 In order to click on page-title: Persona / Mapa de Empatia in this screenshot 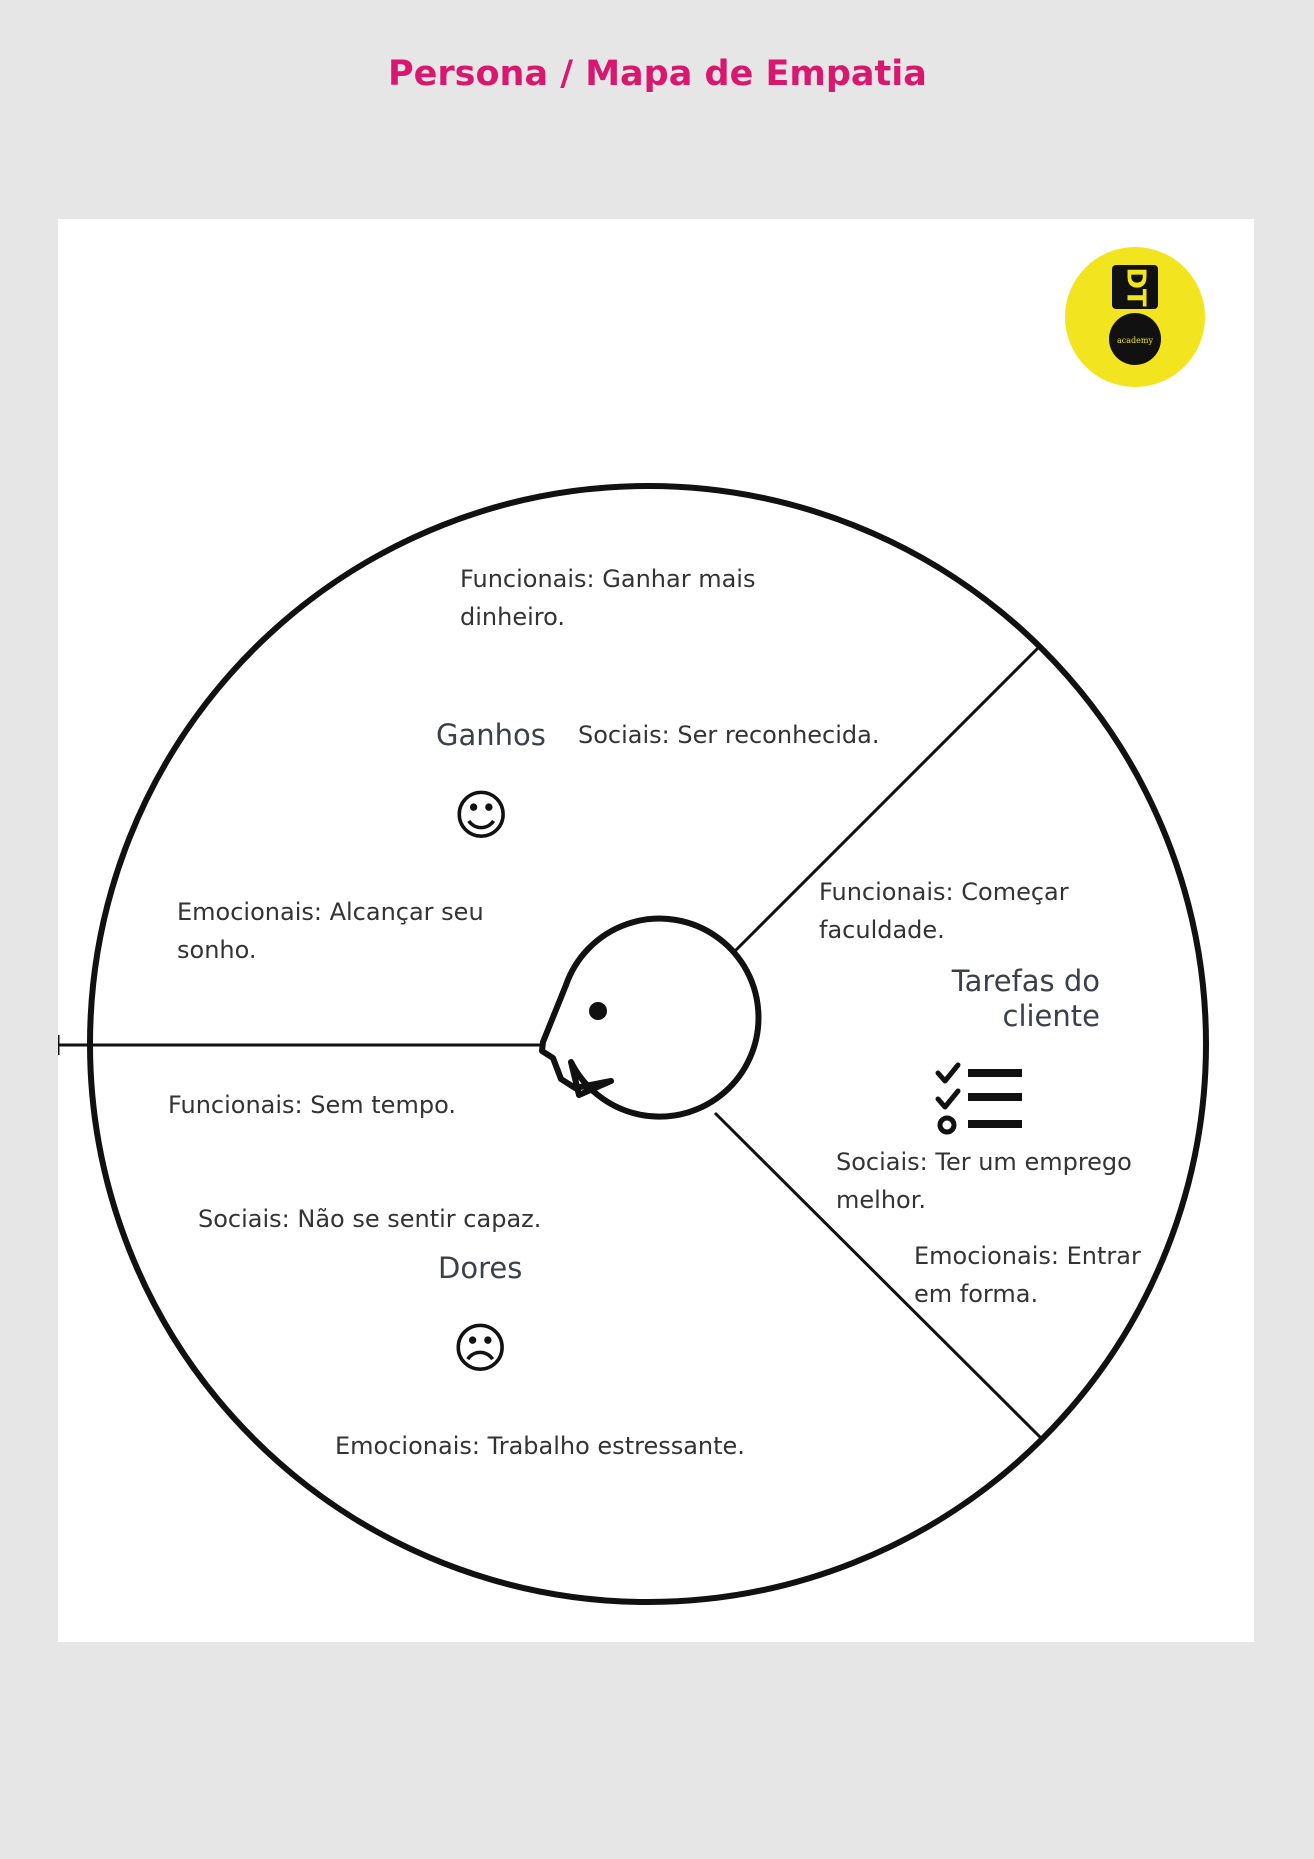, I will do `click(657, 74)`.